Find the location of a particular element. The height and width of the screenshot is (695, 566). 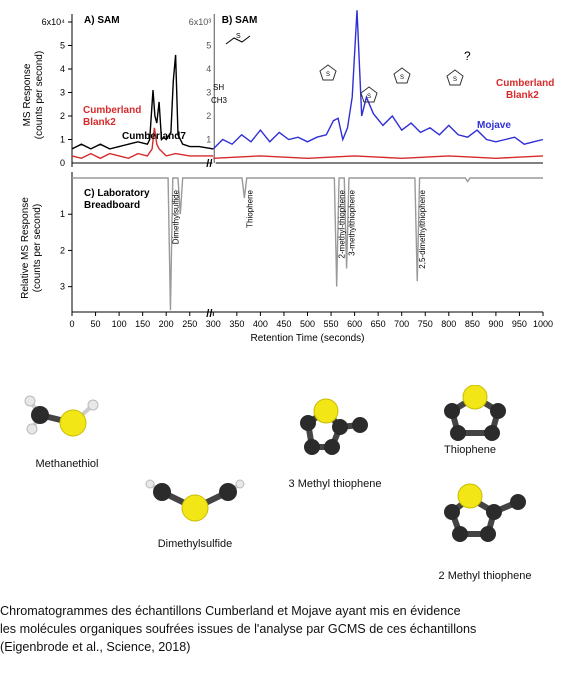

panel-a-y-tick-label: 4 is located at coordinates (62, 69).